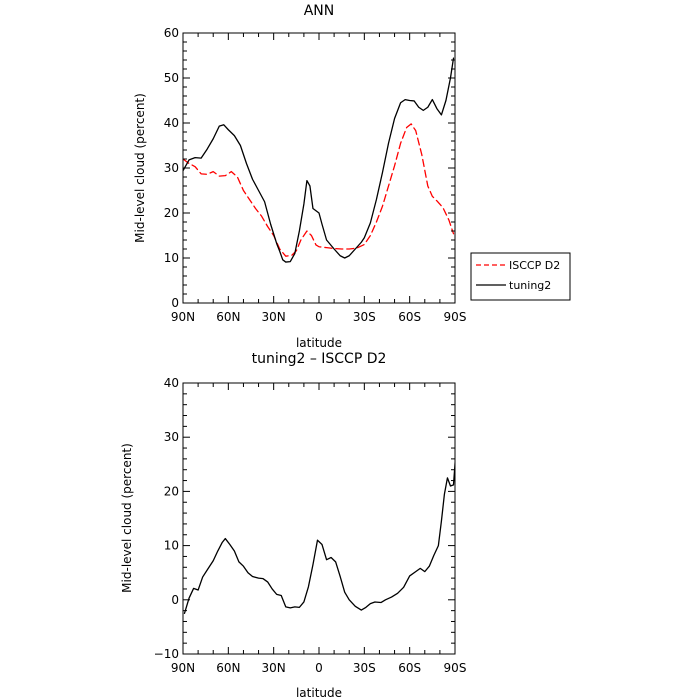 The image size is (700, 700). I want to click on bottom-x-axis-title: latitude, so click(319, 693).